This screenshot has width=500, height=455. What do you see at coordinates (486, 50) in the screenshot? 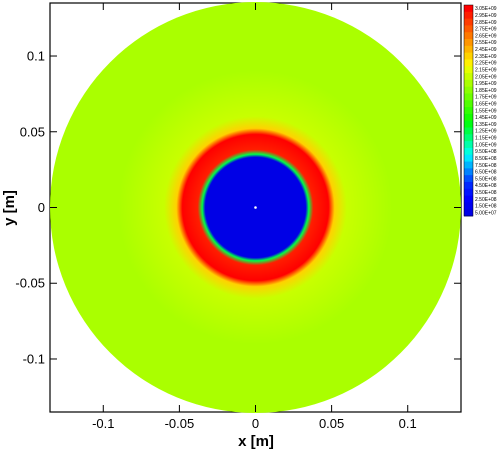
I see `colorbar-label: 2.45E+09` at bounding box center [486, 50].